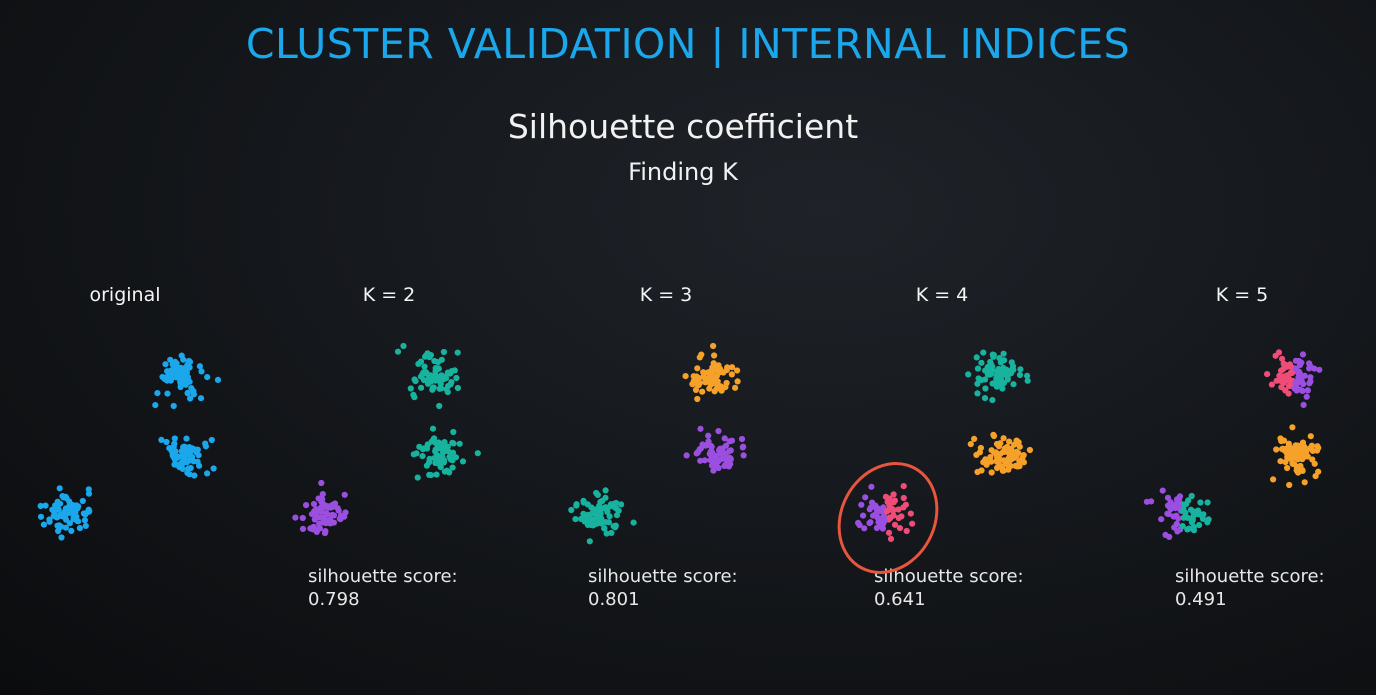 The width and height of the screenshot is (1376, 695). I want to click on k3-blob-bottom, so click(602, 516).